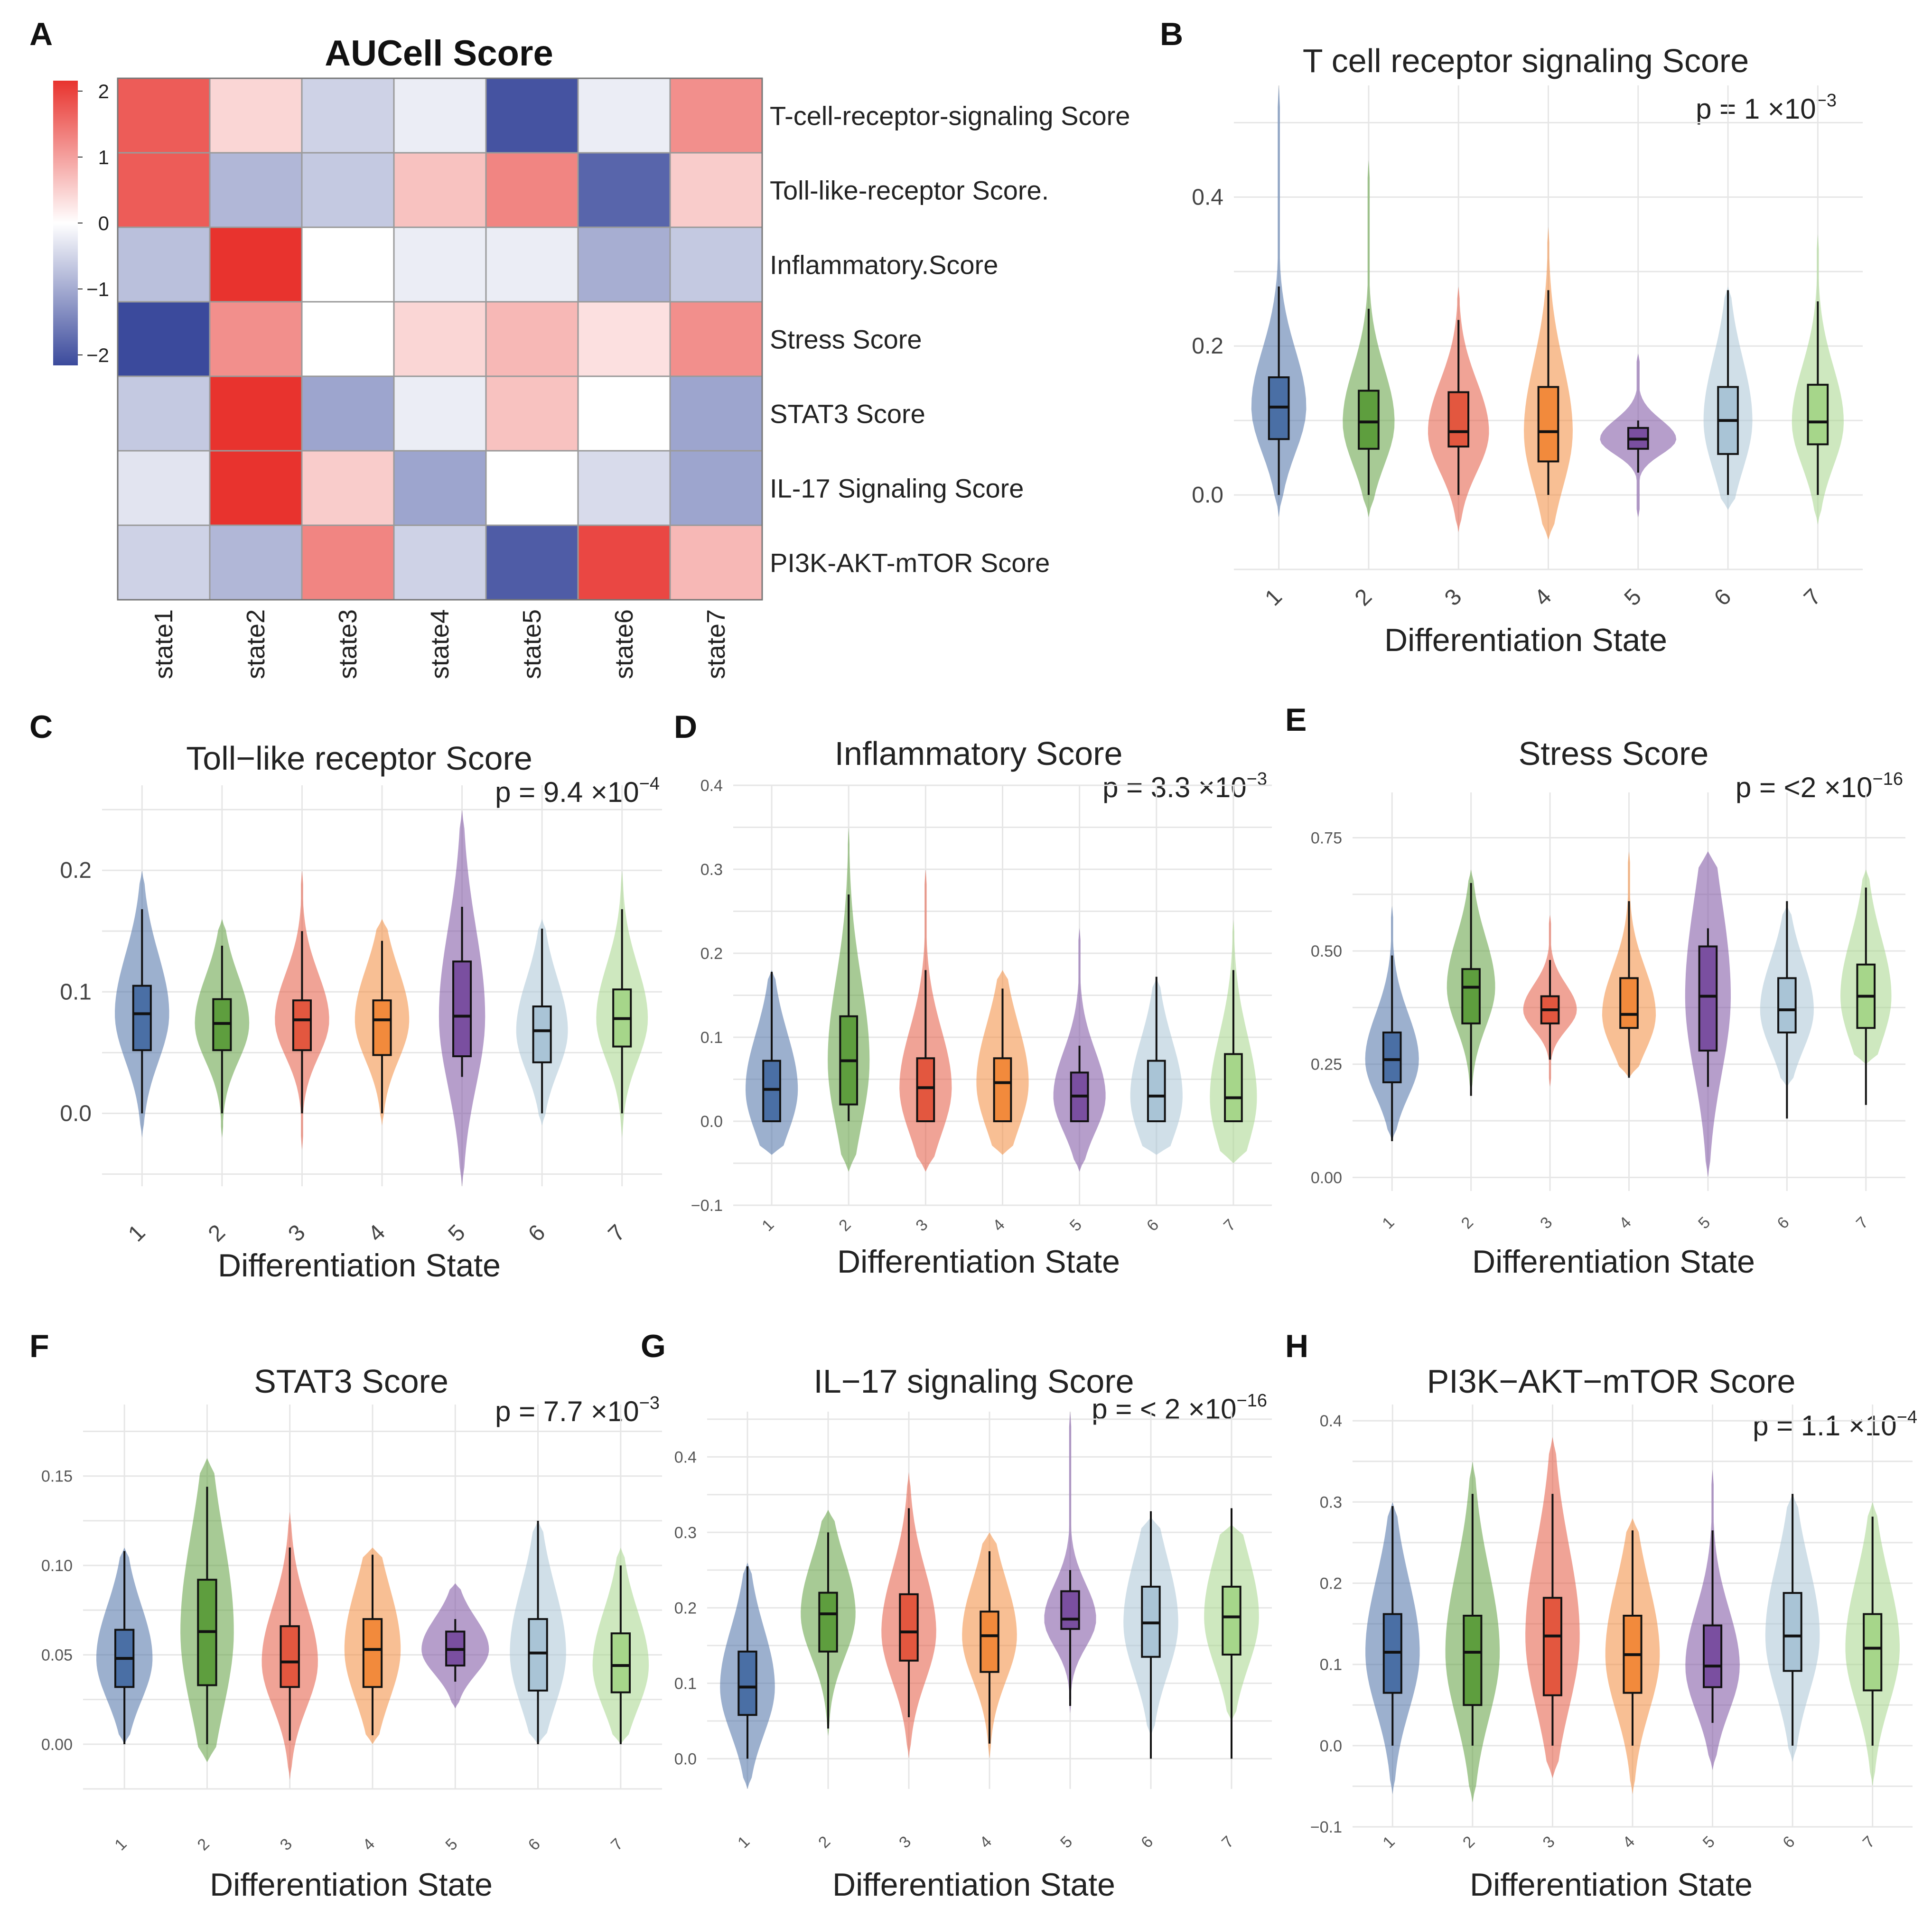  Describe the element at coordinates (624, 644) in the screenshot. I see `heatmap-col-label: state6` at that location.